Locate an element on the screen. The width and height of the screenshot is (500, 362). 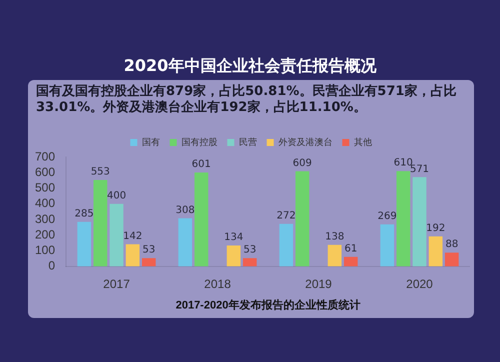
y-tick-label: 0 is located at coordinates (52, 265).